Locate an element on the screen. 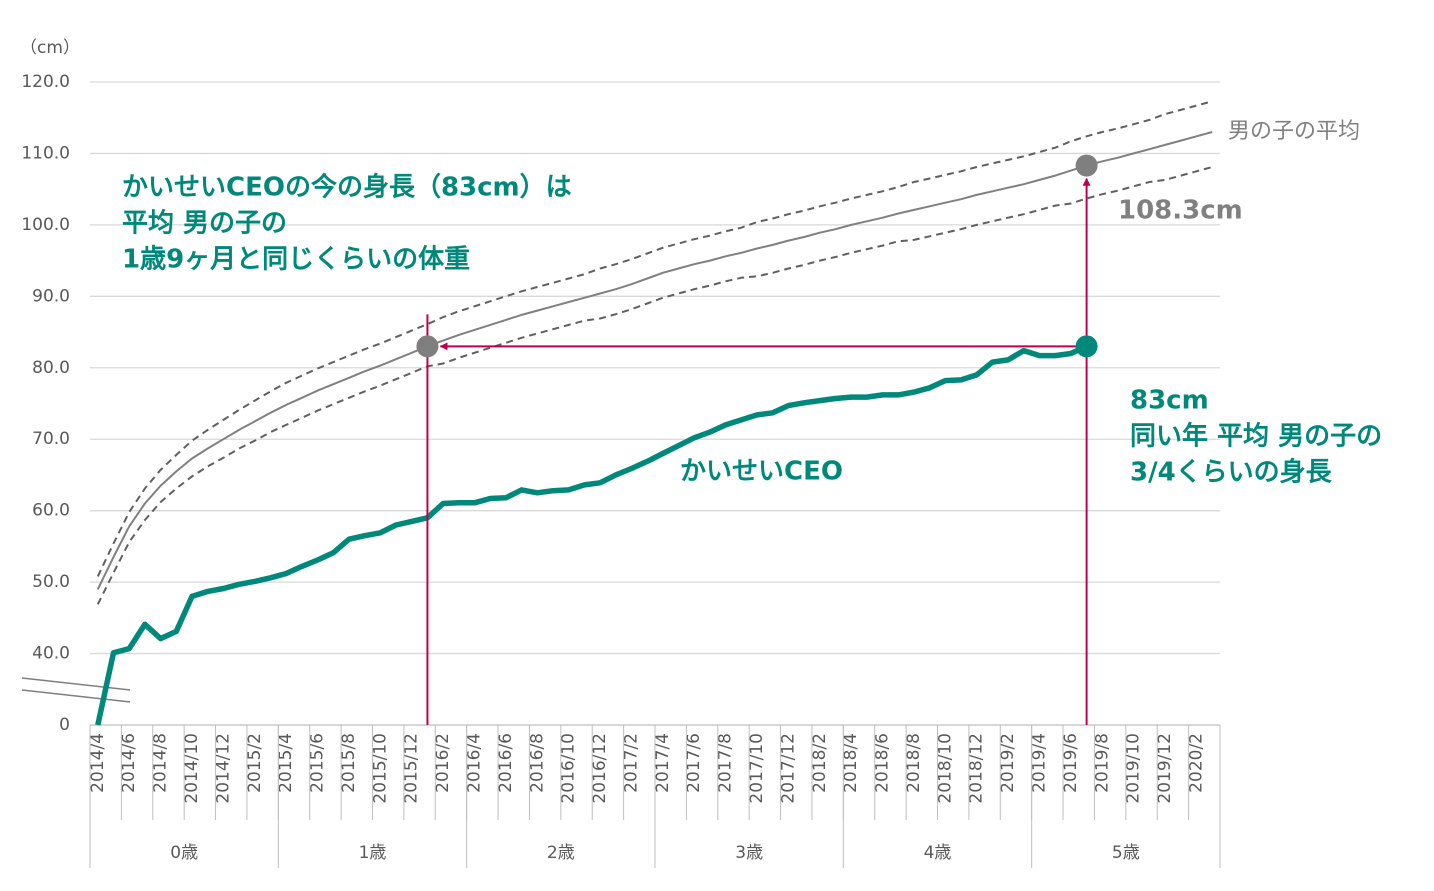 The width and height of the screenshot is (1434, 891). y-tick-label: 70.0 is located at coordinates (51, 439).